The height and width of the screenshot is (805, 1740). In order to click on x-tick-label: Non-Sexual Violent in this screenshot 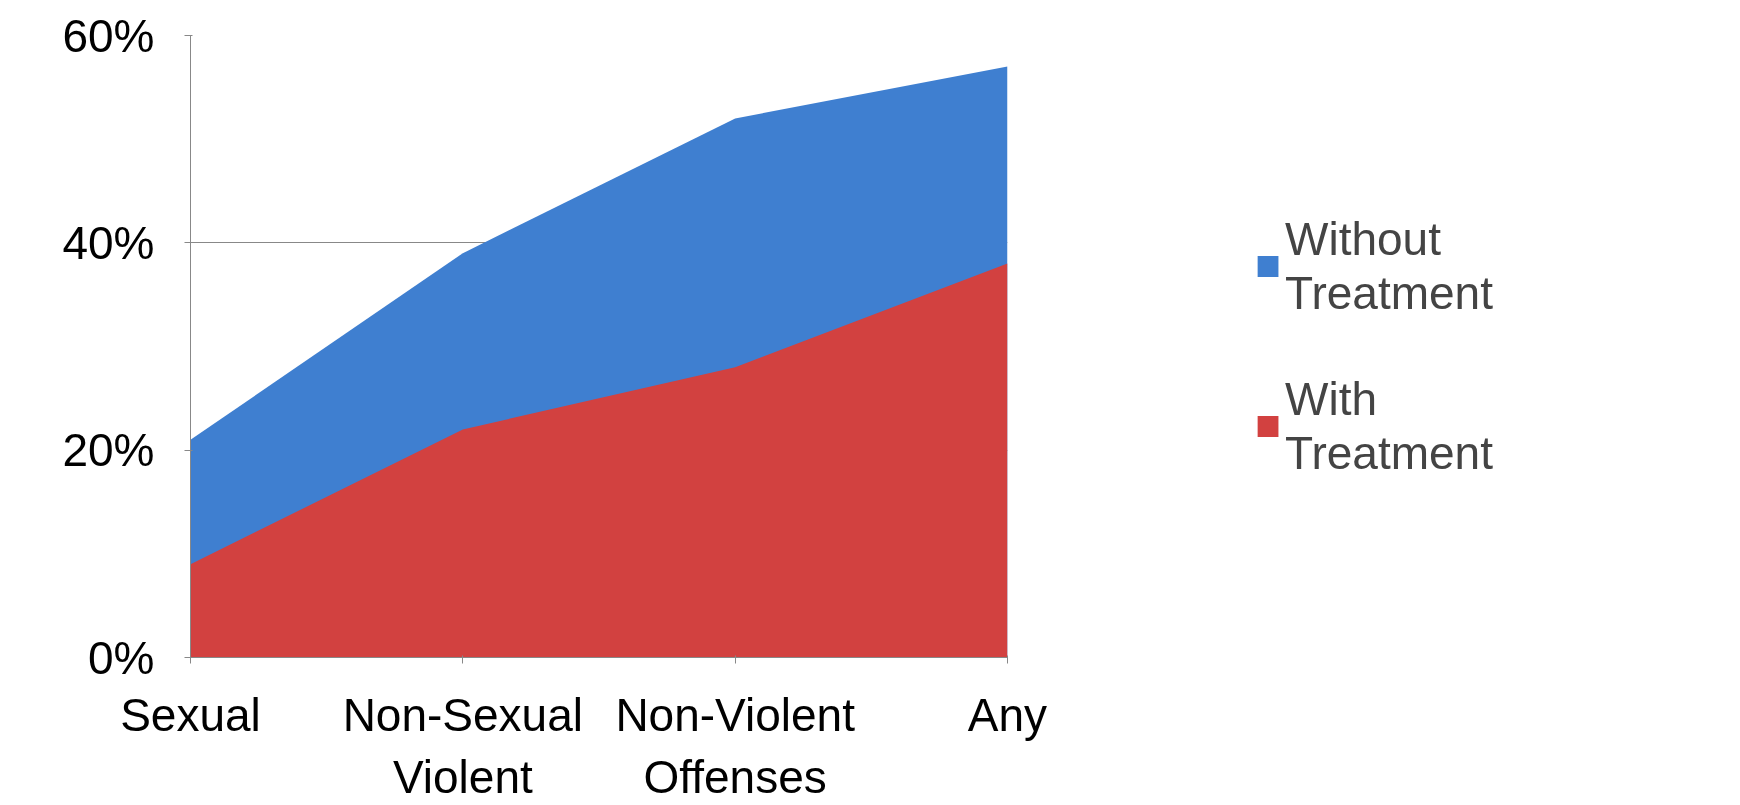, I will do `click(463, 745)`.